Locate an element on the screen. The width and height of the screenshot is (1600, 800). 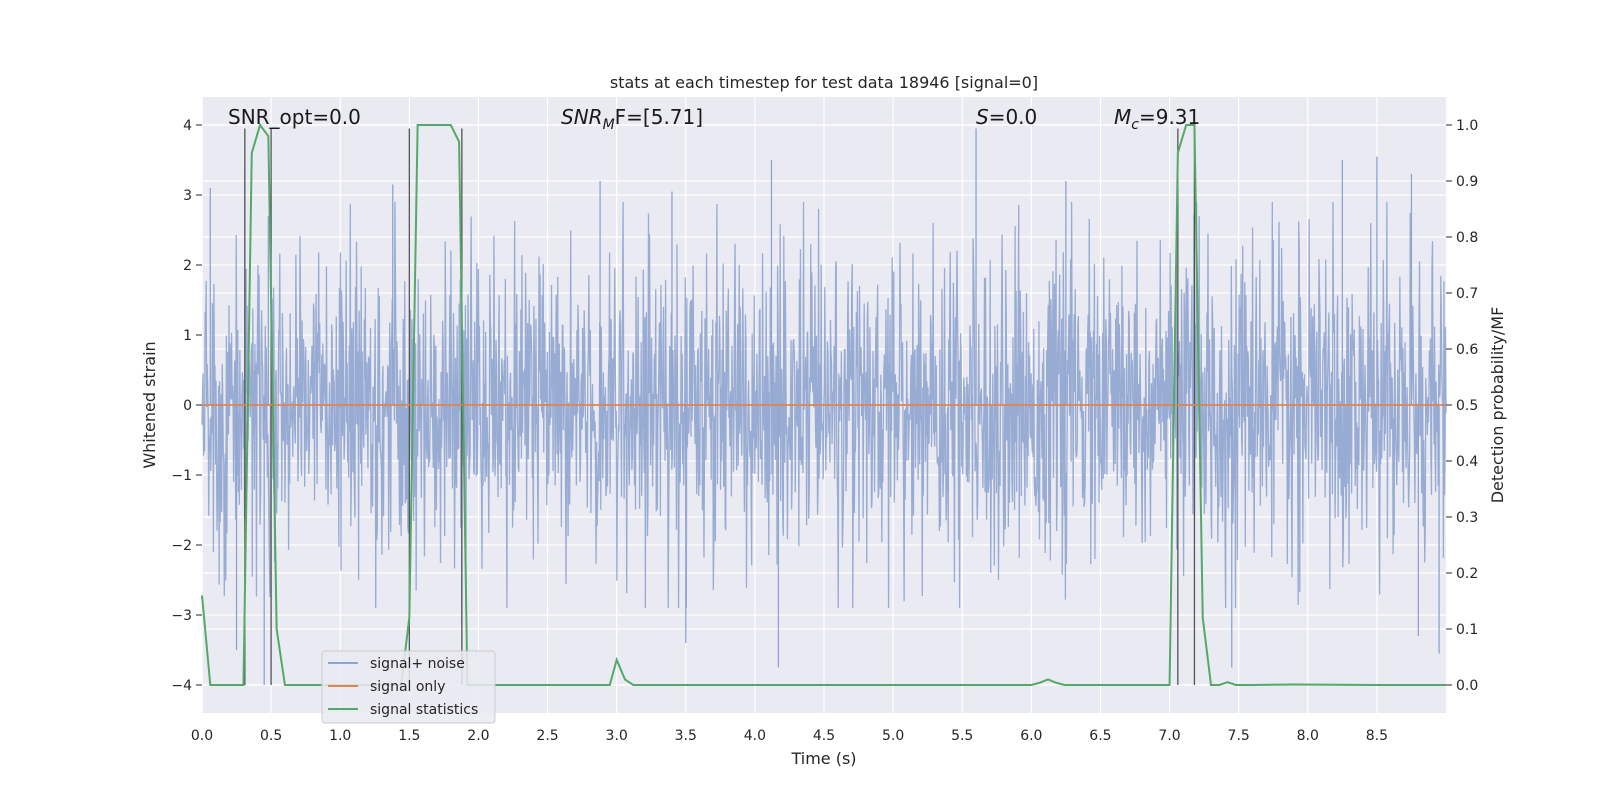
annotation-snr-mf: SNRMF=[5.71] is located at coordinates (632, 119).